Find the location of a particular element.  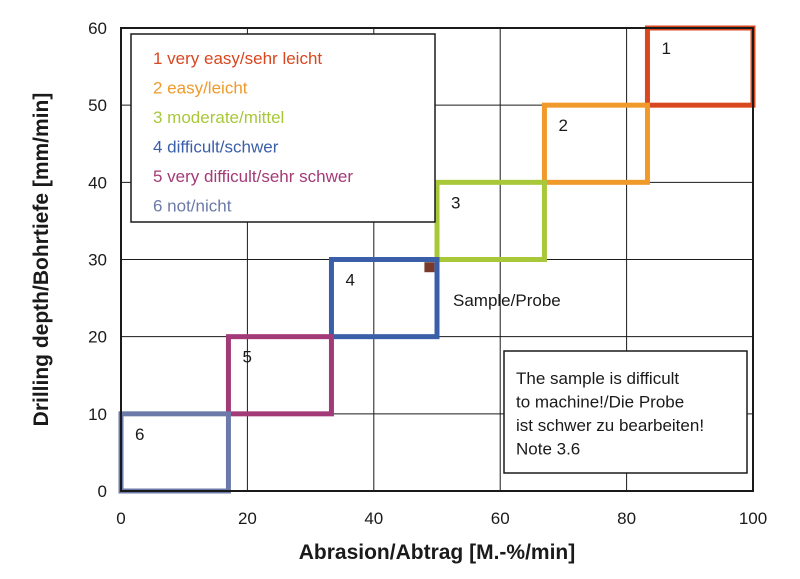

y-tick-label: 30 is located at coordinates (97, 260).